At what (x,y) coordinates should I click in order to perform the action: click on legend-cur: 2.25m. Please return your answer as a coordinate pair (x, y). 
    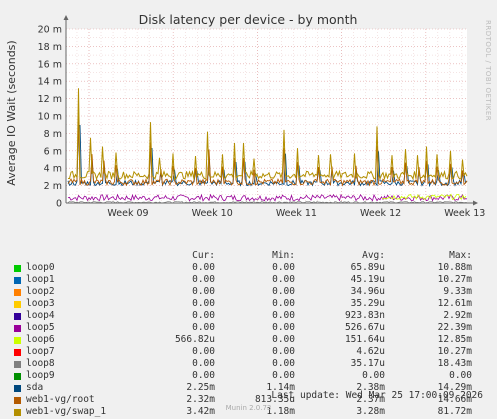
    Looking at the image, I should click on (200, 387).